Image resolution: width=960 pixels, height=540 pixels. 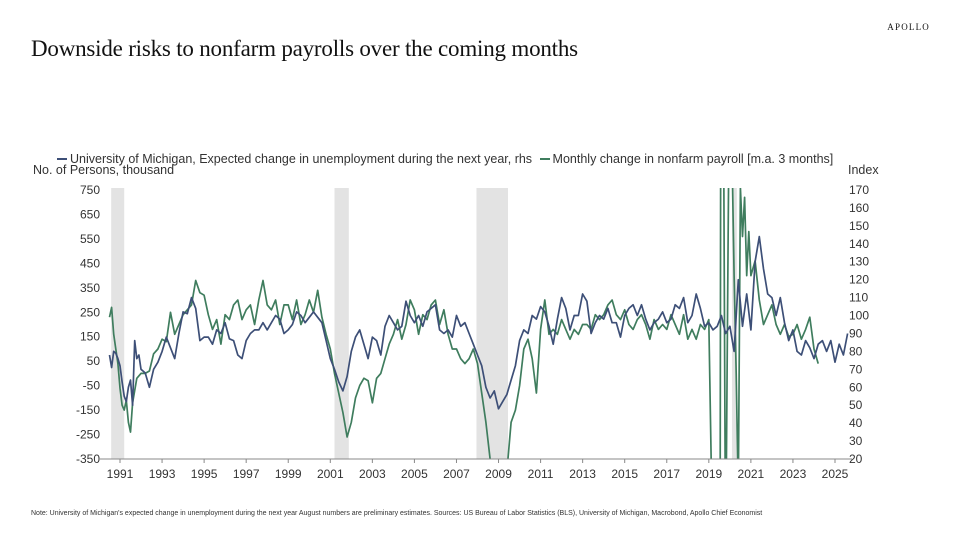 What do you see at coordinates (859, 244) in the screenshot?
I see `y-tick-right-label: 140` at bounding box center [859, 244].